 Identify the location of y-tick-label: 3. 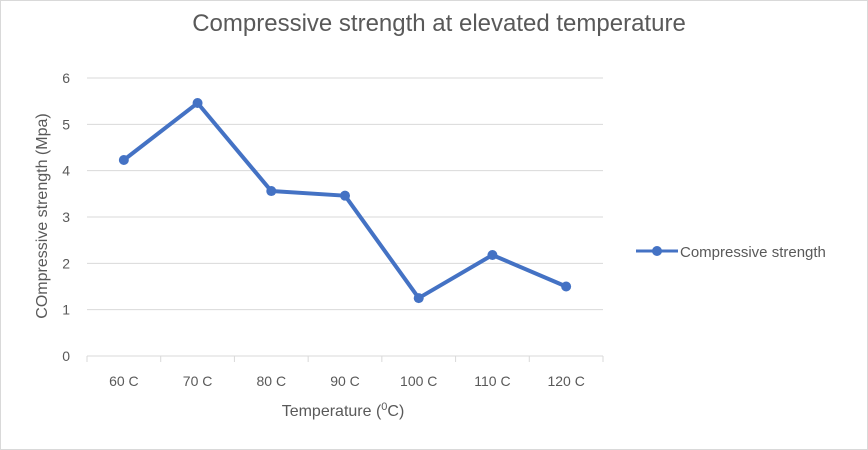
(66, 217).